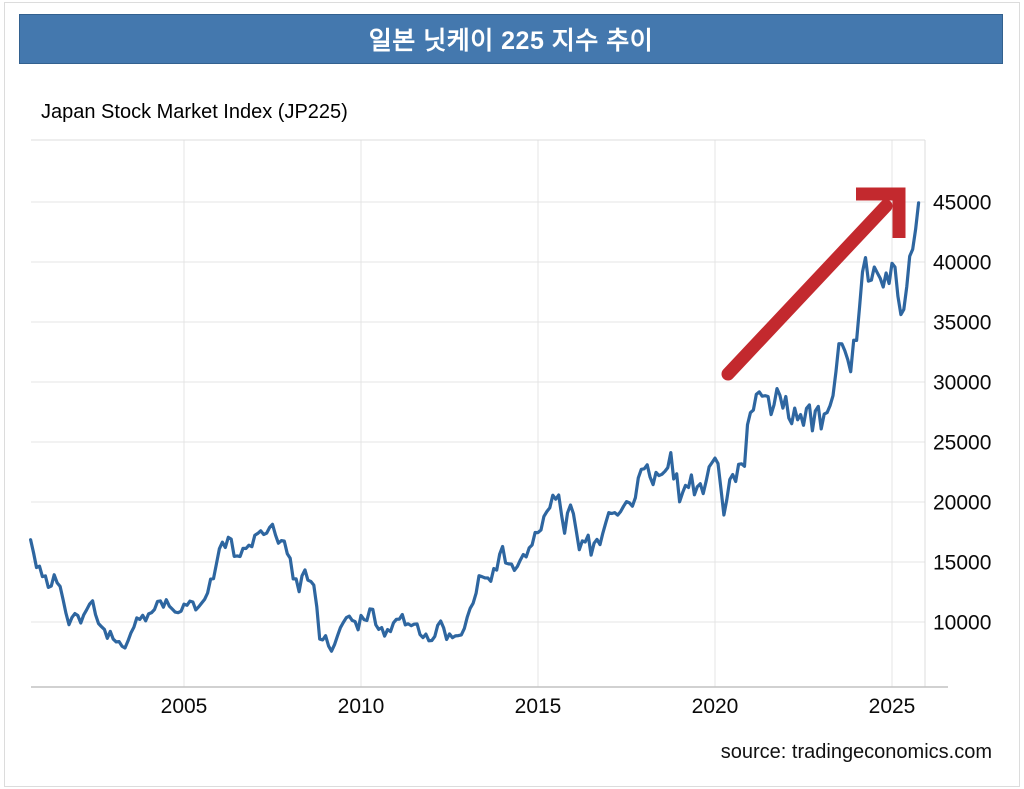 The width and height of the screenshot is (1024, 789). What do you see at coordinates (962, 443) in the screenshot?
I see `y-axis-tick-label: 25000` at bounding box center [962, 443].